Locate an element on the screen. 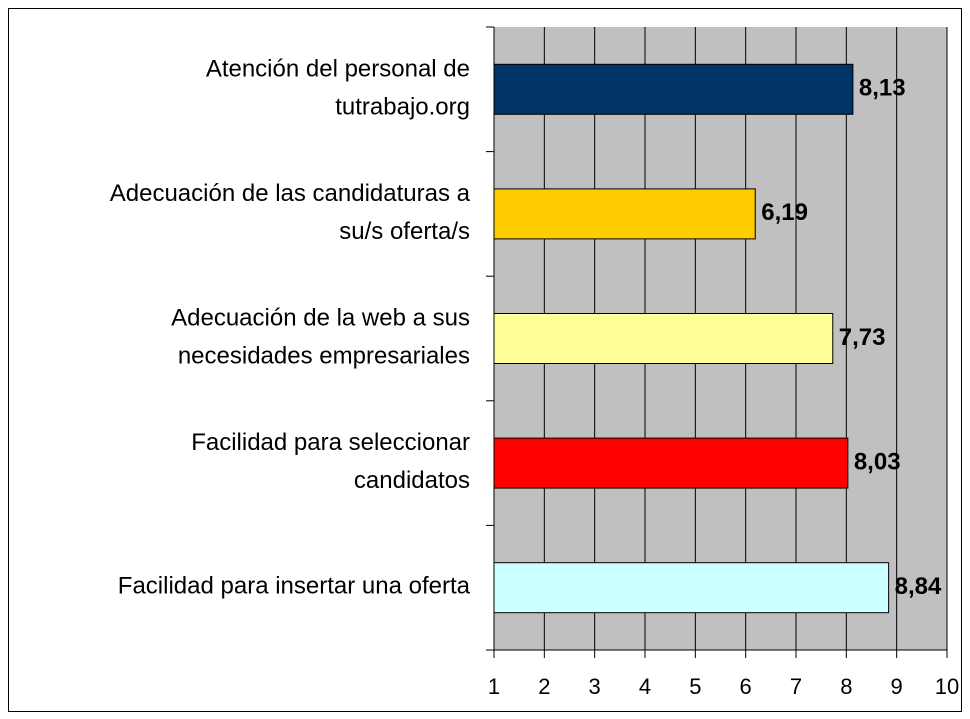  x-tick-label: 3 is located at coordinates (595, 686).